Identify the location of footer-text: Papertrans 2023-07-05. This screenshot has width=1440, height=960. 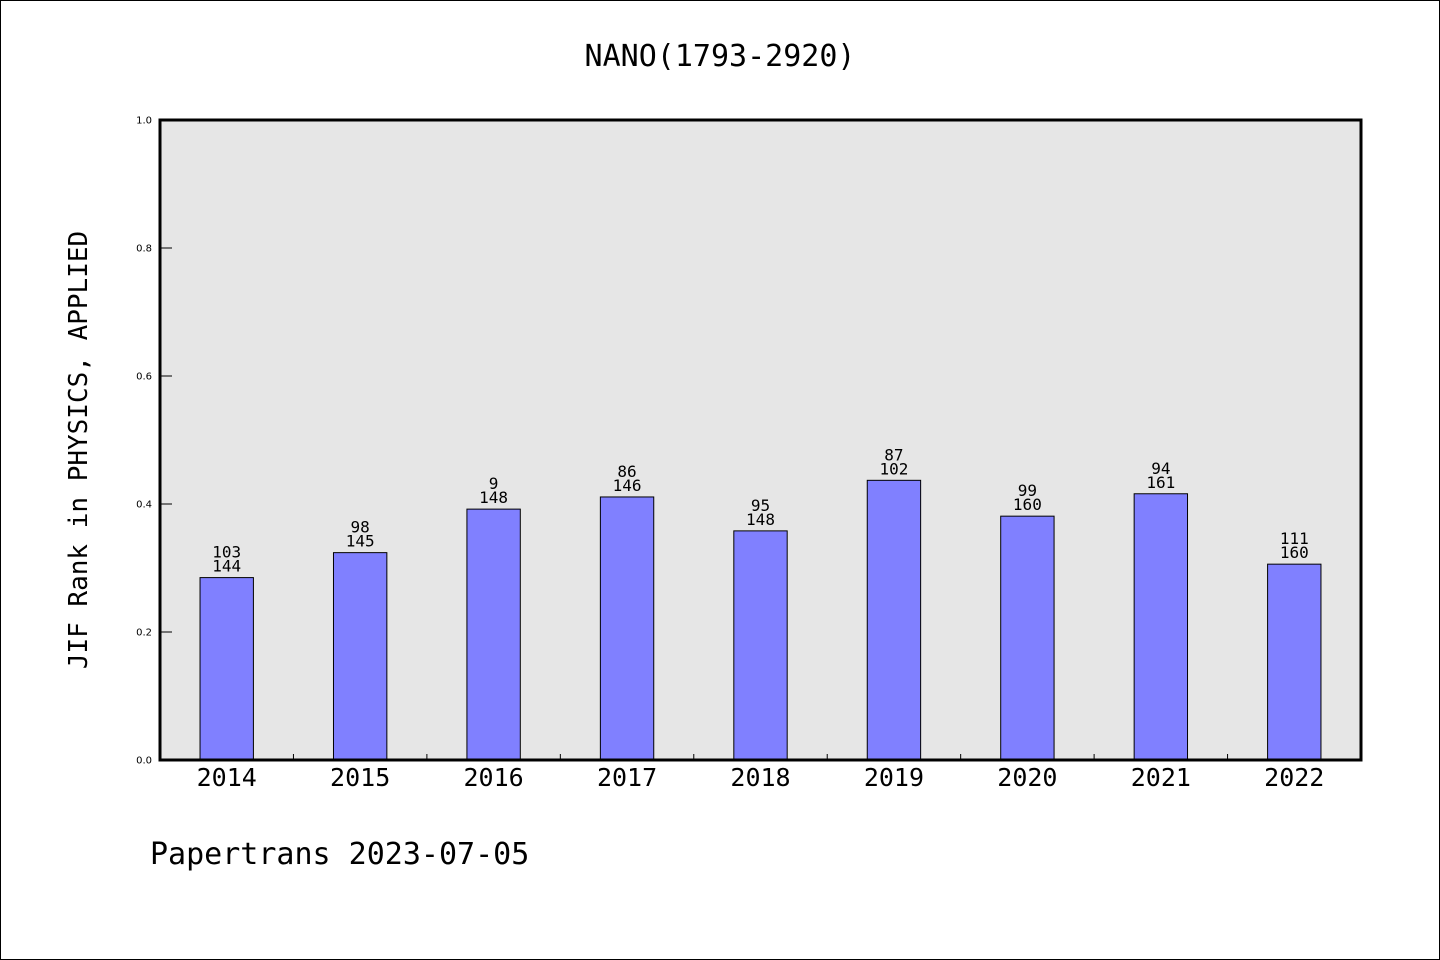
(339, 854).